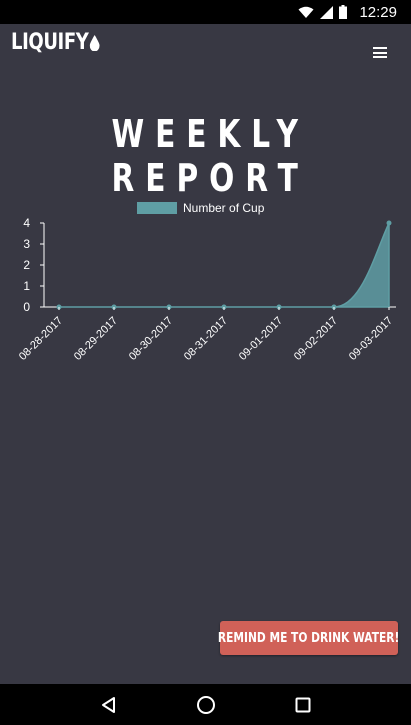 The width and height of the screenshot is (411, 725). Describe the element at coordinates (95, 42) in the screenshot. I see `water-drop-icon` at that location.